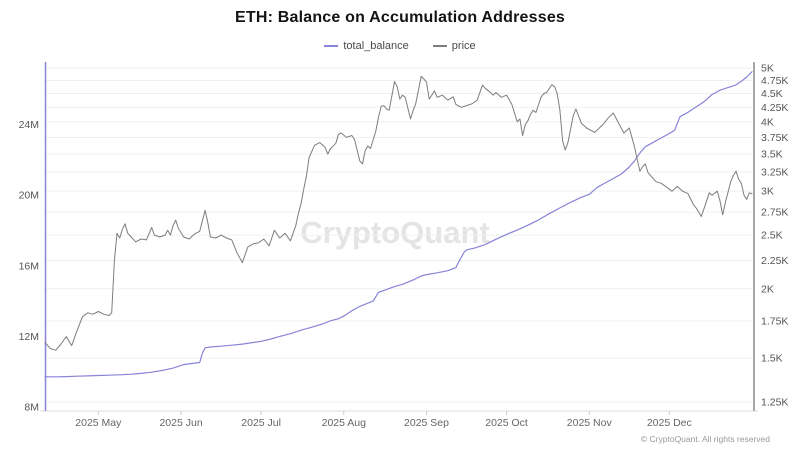 The height and width of the screenshot is (450, 800). Describe the element at coordinates (767, 289) in the screenshot. I see `right-axis-label: 2K` at that location.